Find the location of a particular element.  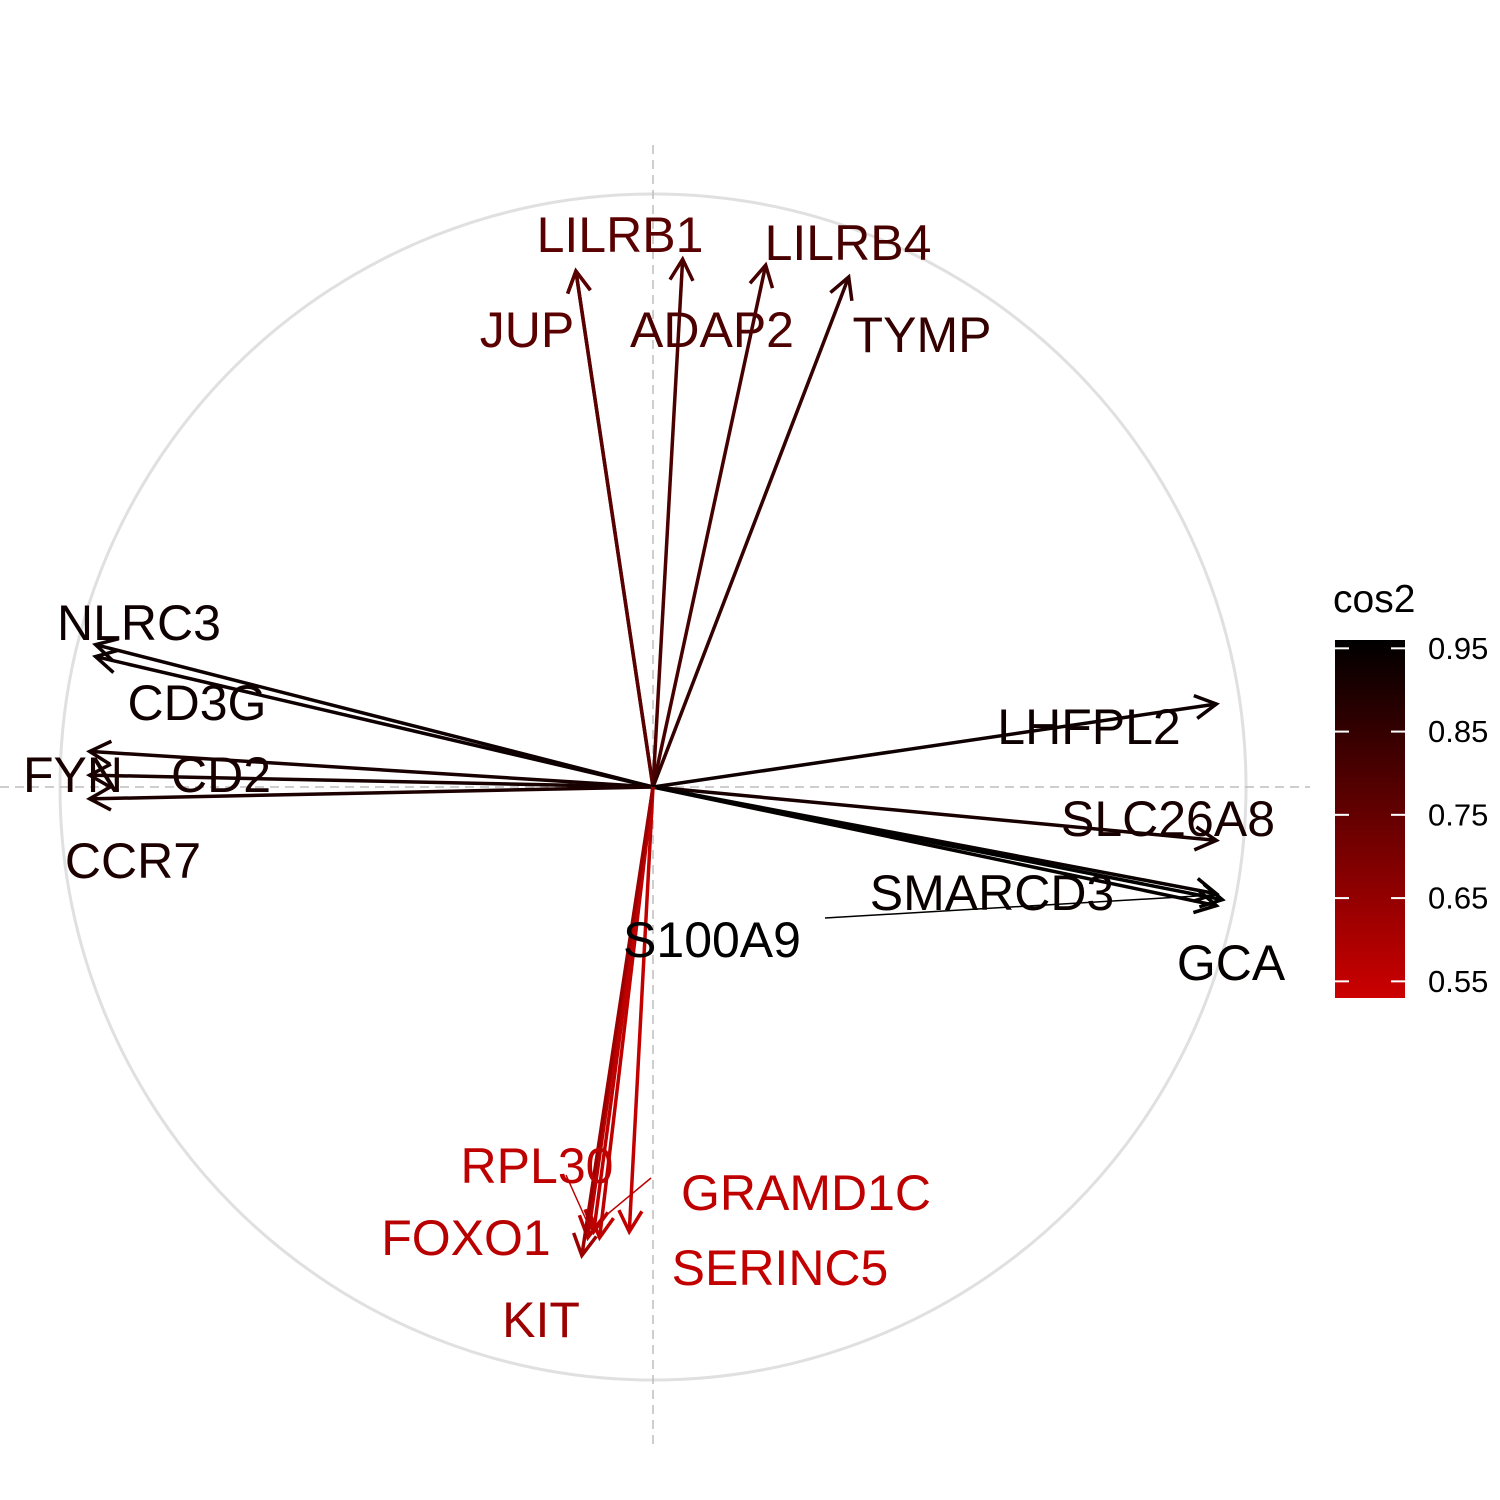

label-jup: JUP is located at coordinates (527, 330).